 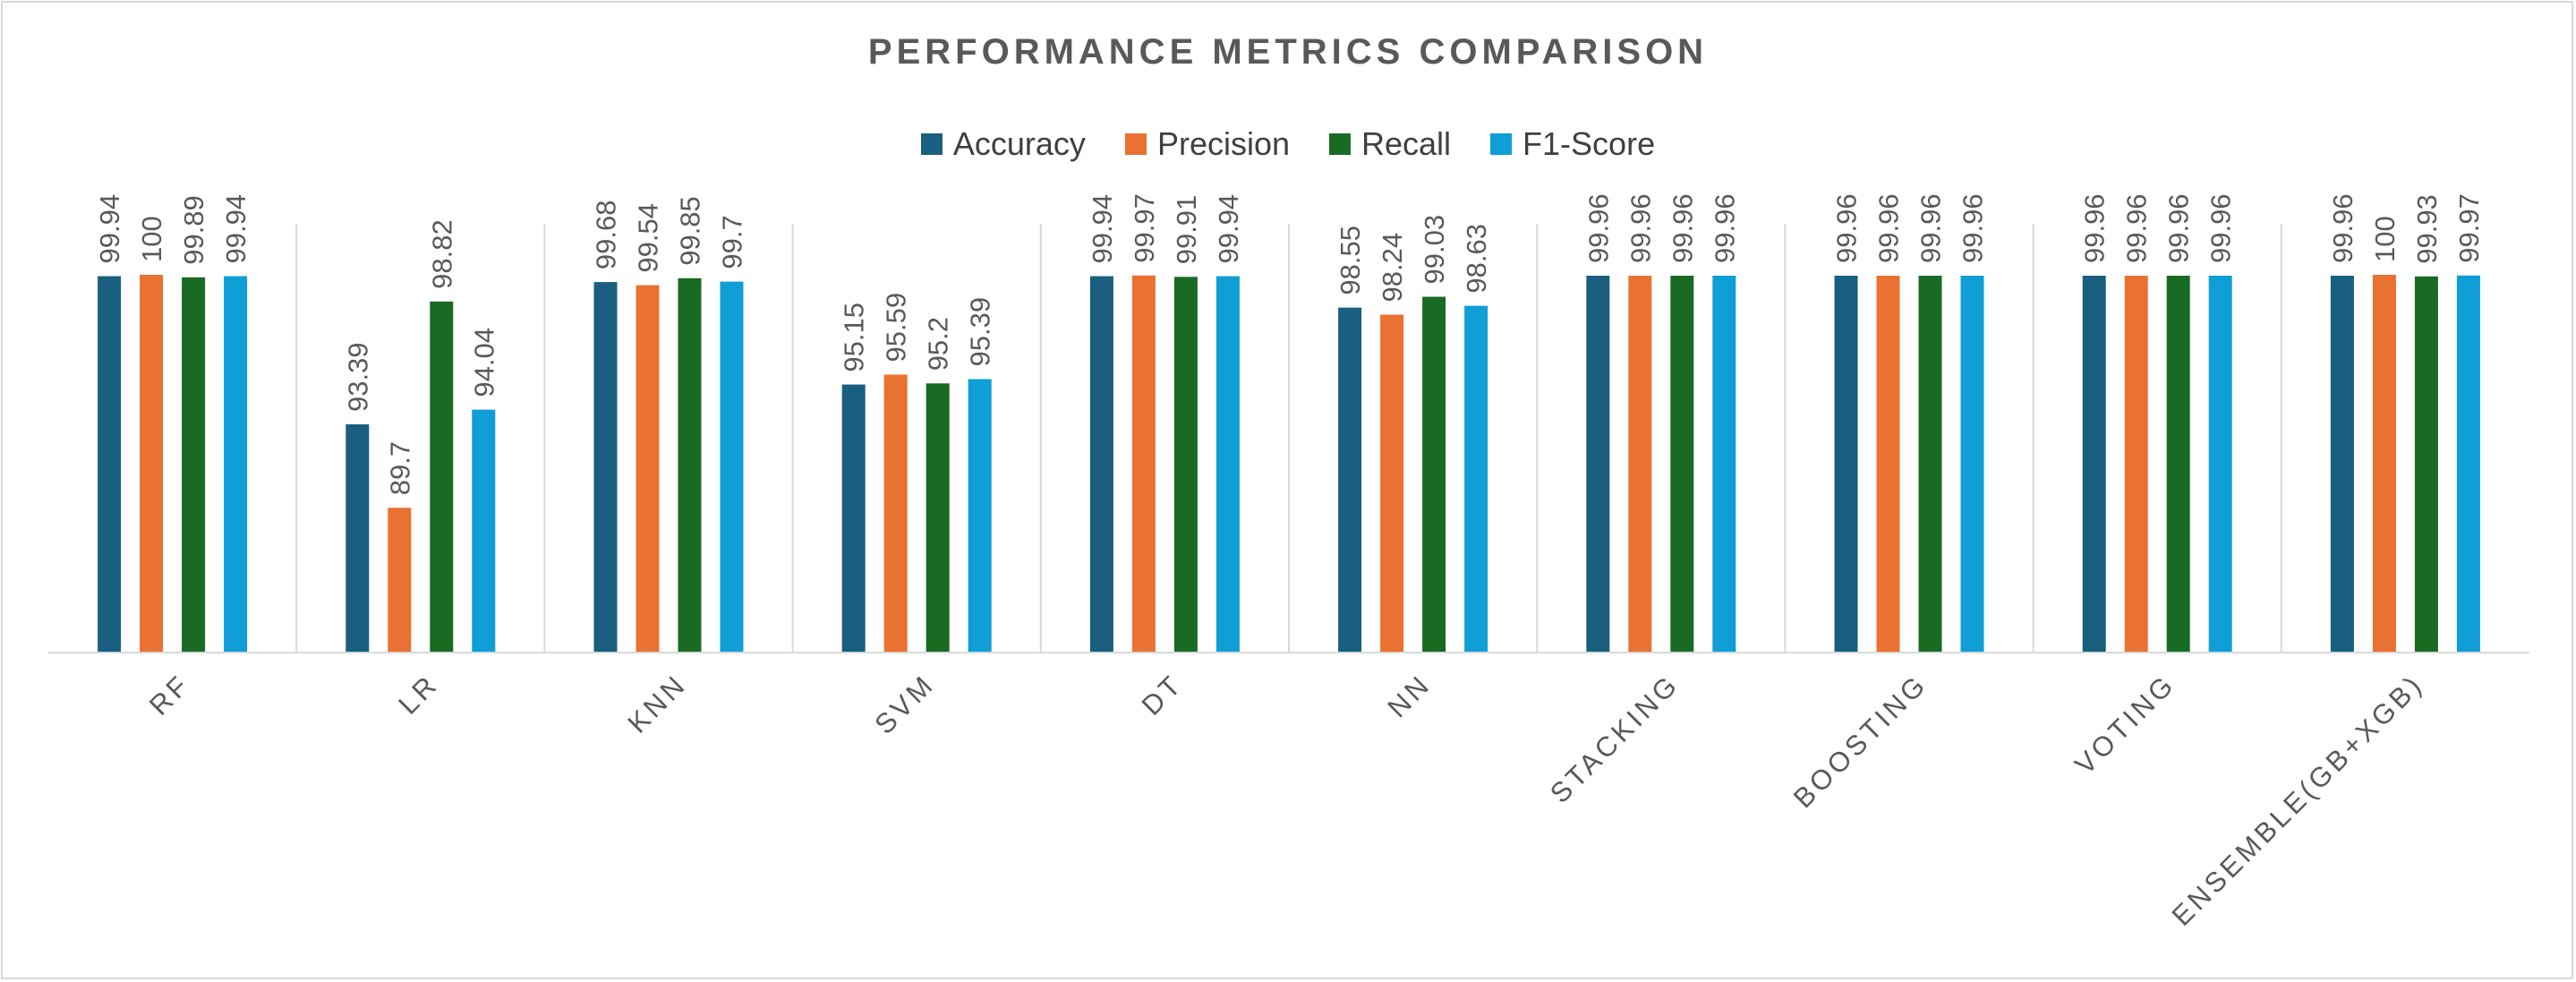 I want to click on bar-lr-precision, so click(x=400, y=580).